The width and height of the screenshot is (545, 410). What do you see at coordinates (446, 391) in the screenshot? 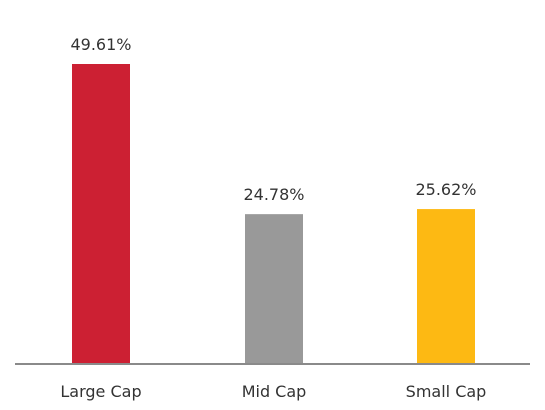
I see `category-label-small-cap: Small Cap` at bounding box center [446, 391].